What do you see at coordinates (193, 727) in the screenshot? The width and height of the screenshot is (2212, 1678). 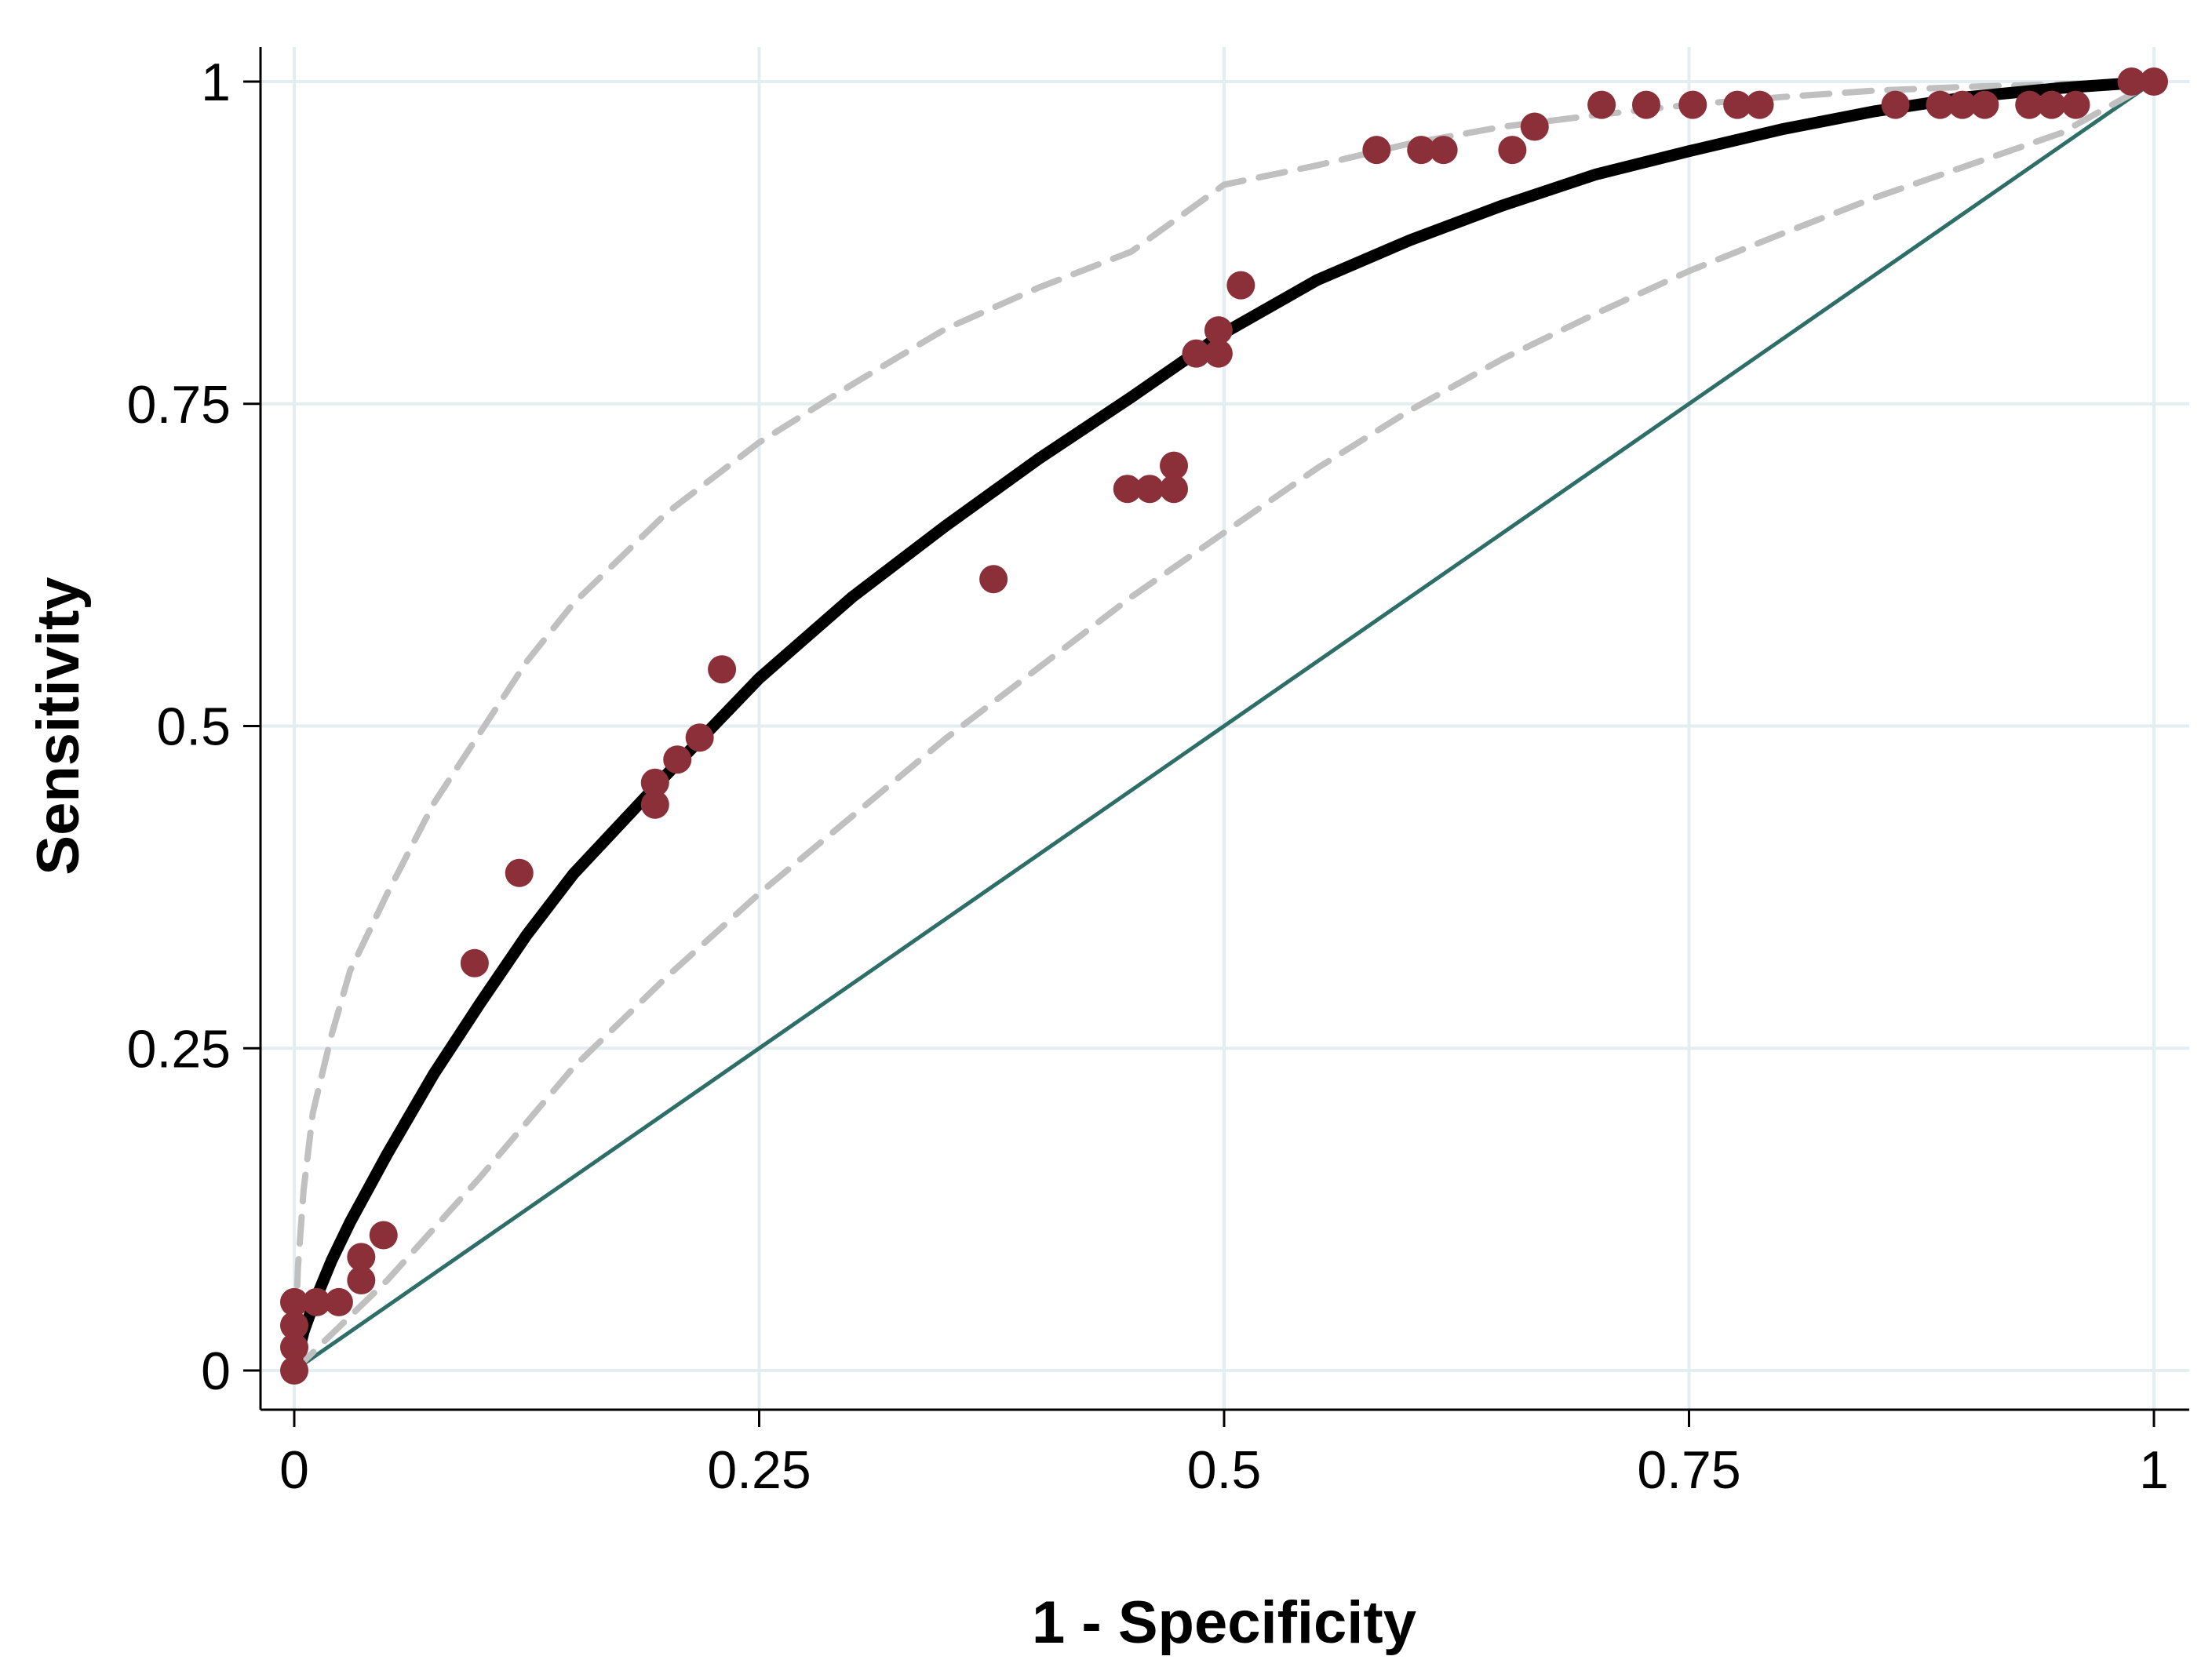 I see `y-tick-label: 0.5` at bounding box center [193, 727].